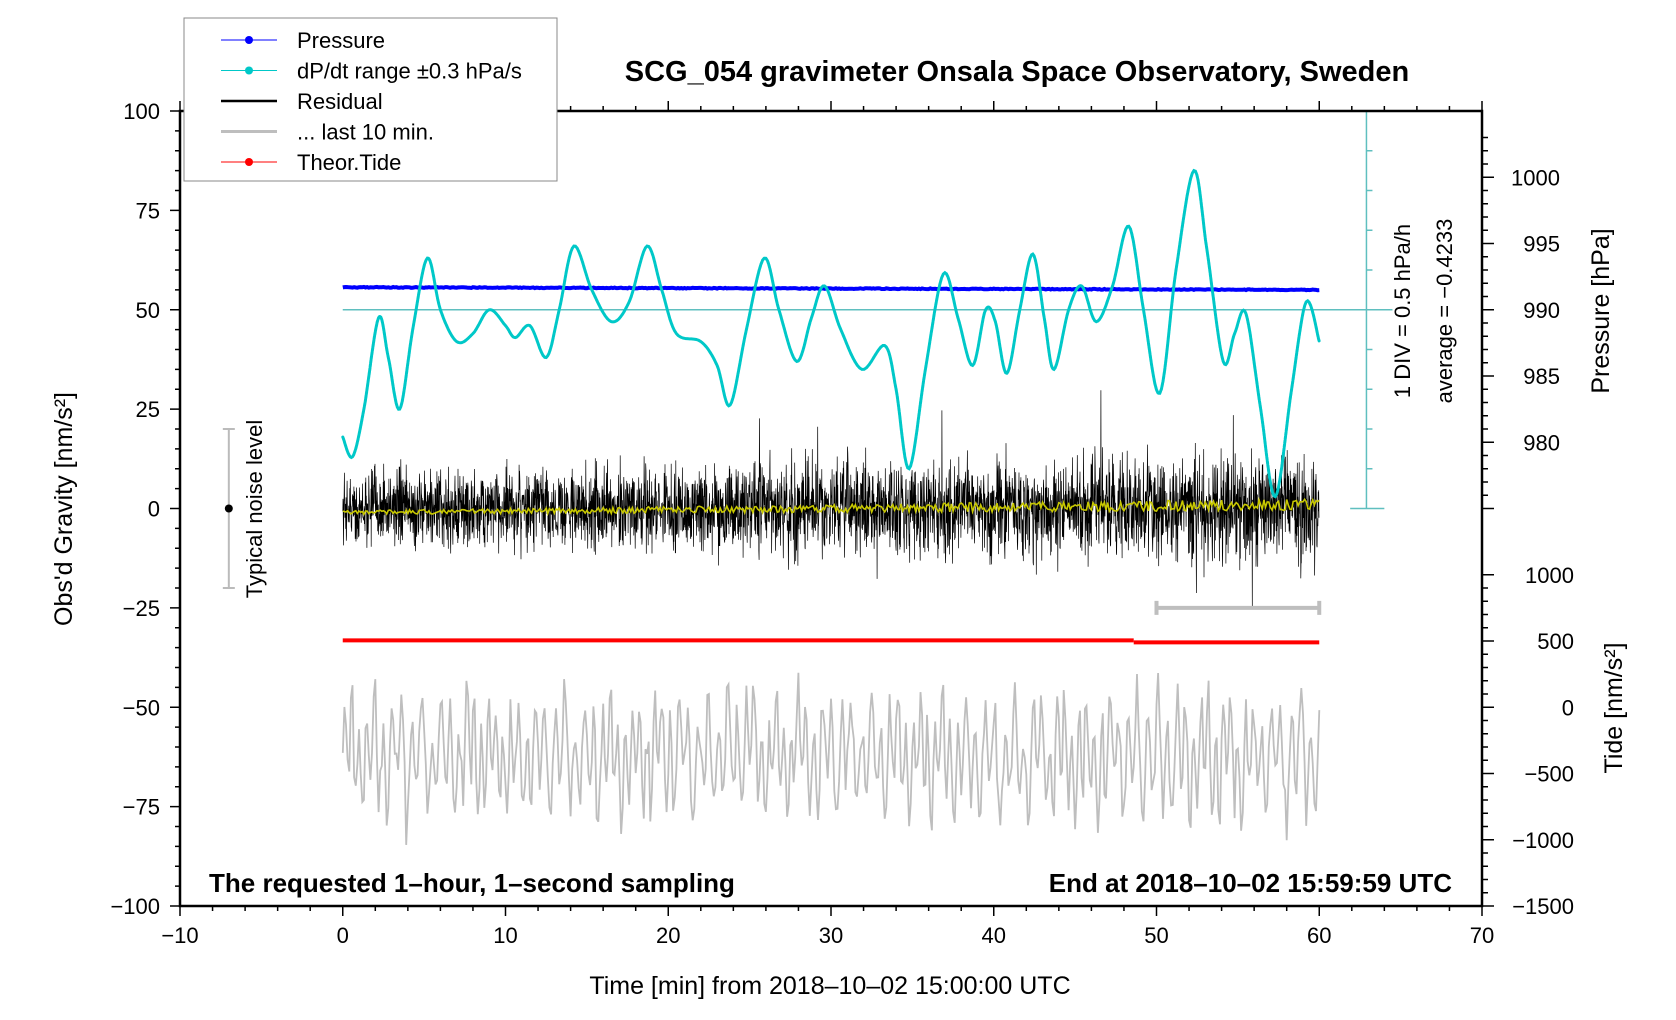  What do you see at coordinates (1541, 244) in the screenshot?
I see `pressure-tick-label: 995` at bounding box center [1541, 244].